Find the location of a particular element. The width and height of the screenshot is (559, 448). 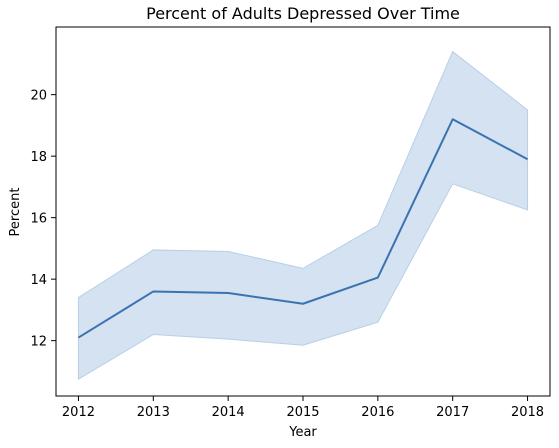

x-tick-label-2018: 2018 is located at coordinates (527, 412).